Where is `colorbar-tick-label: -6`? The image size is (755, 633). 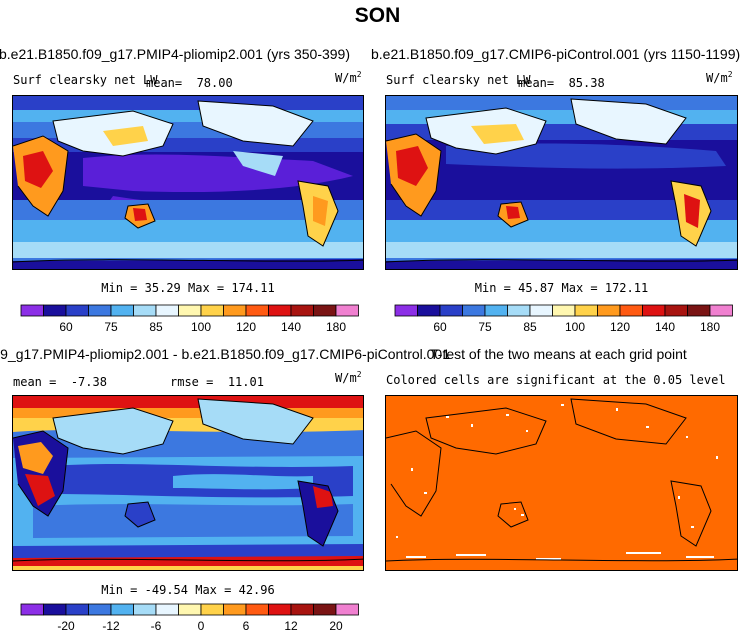 colorbar-tick-label: -6 is located at coordinates (156, 626).